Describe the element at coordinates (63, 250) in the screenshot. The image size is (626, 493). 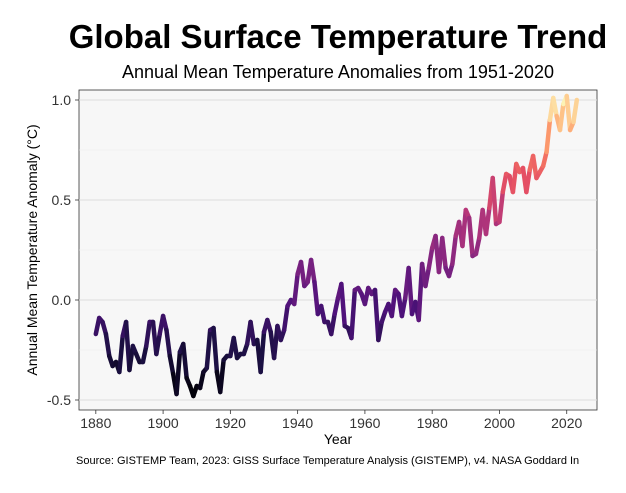
I see `y-axis-ticks: -0.5 0.0 0.5 1.0` at that location.